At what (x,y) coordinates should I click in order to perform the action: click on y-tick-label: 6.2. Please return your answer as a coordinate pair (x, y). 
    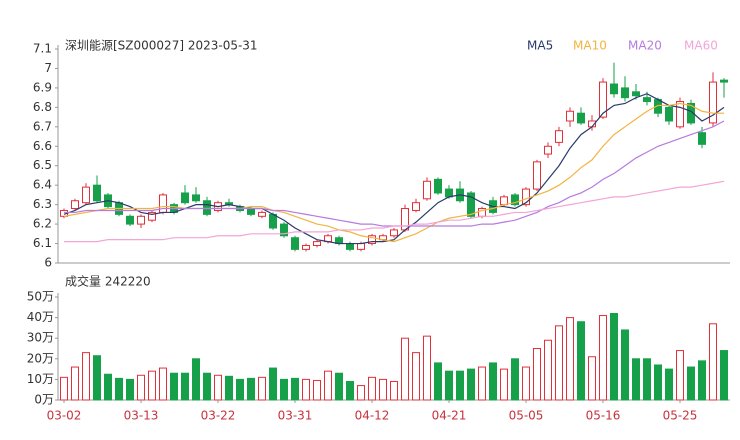
    Looking at the image, I should click on (42, 224).